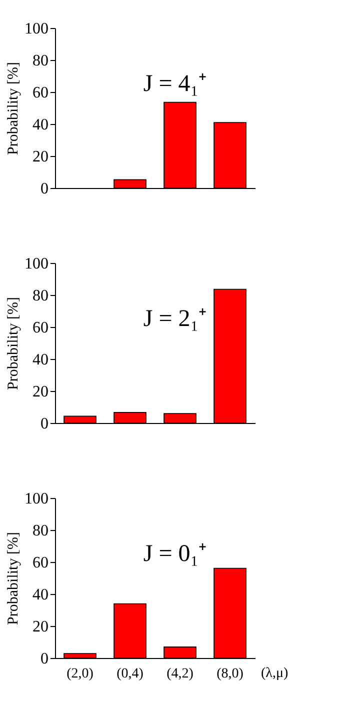 Image resolution: width=343 pixels, height=722 pixels. What do you see at coordinates (130, 674) in the screenshot?
I see `x-tick-label: (0,4)` at bounding box center [130, 674].